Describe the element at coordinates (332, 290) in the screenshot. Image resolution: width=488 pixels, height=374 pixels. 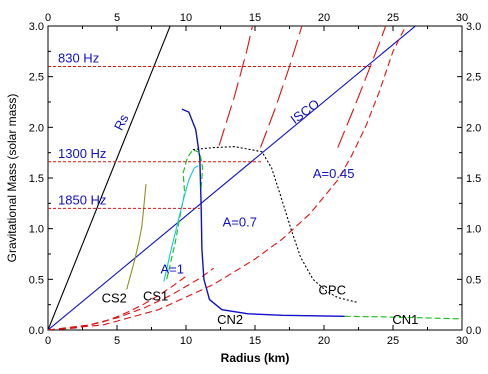
I see `annotation-cpc: CPC` at that location.